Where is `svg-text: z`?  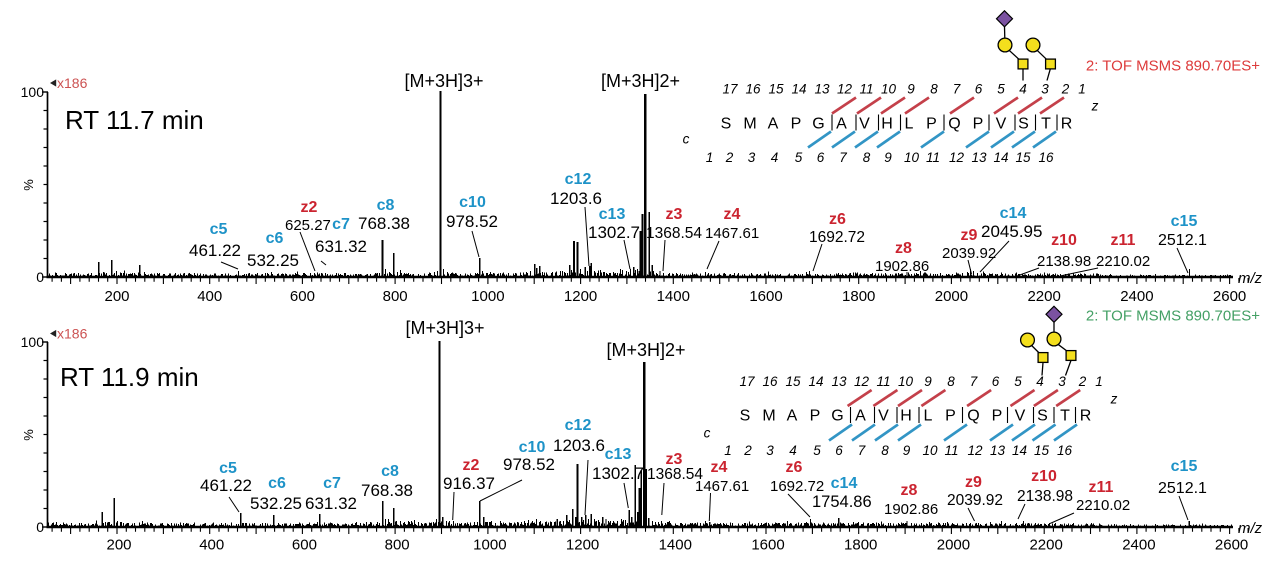 svg-text: z is located at coordinates (1095, 106).